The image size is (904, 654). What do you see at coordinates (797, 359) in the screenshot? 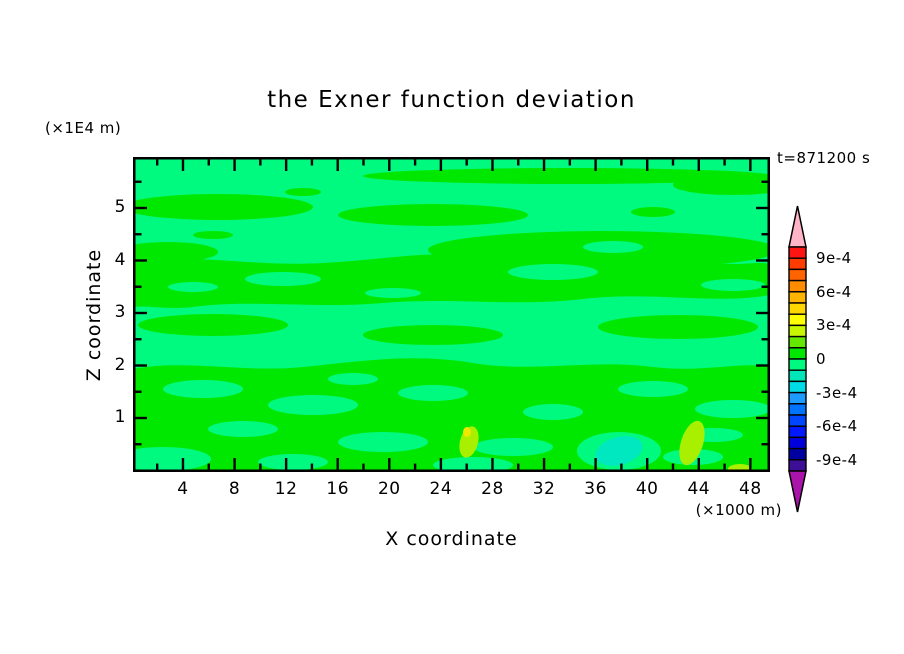
I see `colorbar` at bounding box center [797, 359].